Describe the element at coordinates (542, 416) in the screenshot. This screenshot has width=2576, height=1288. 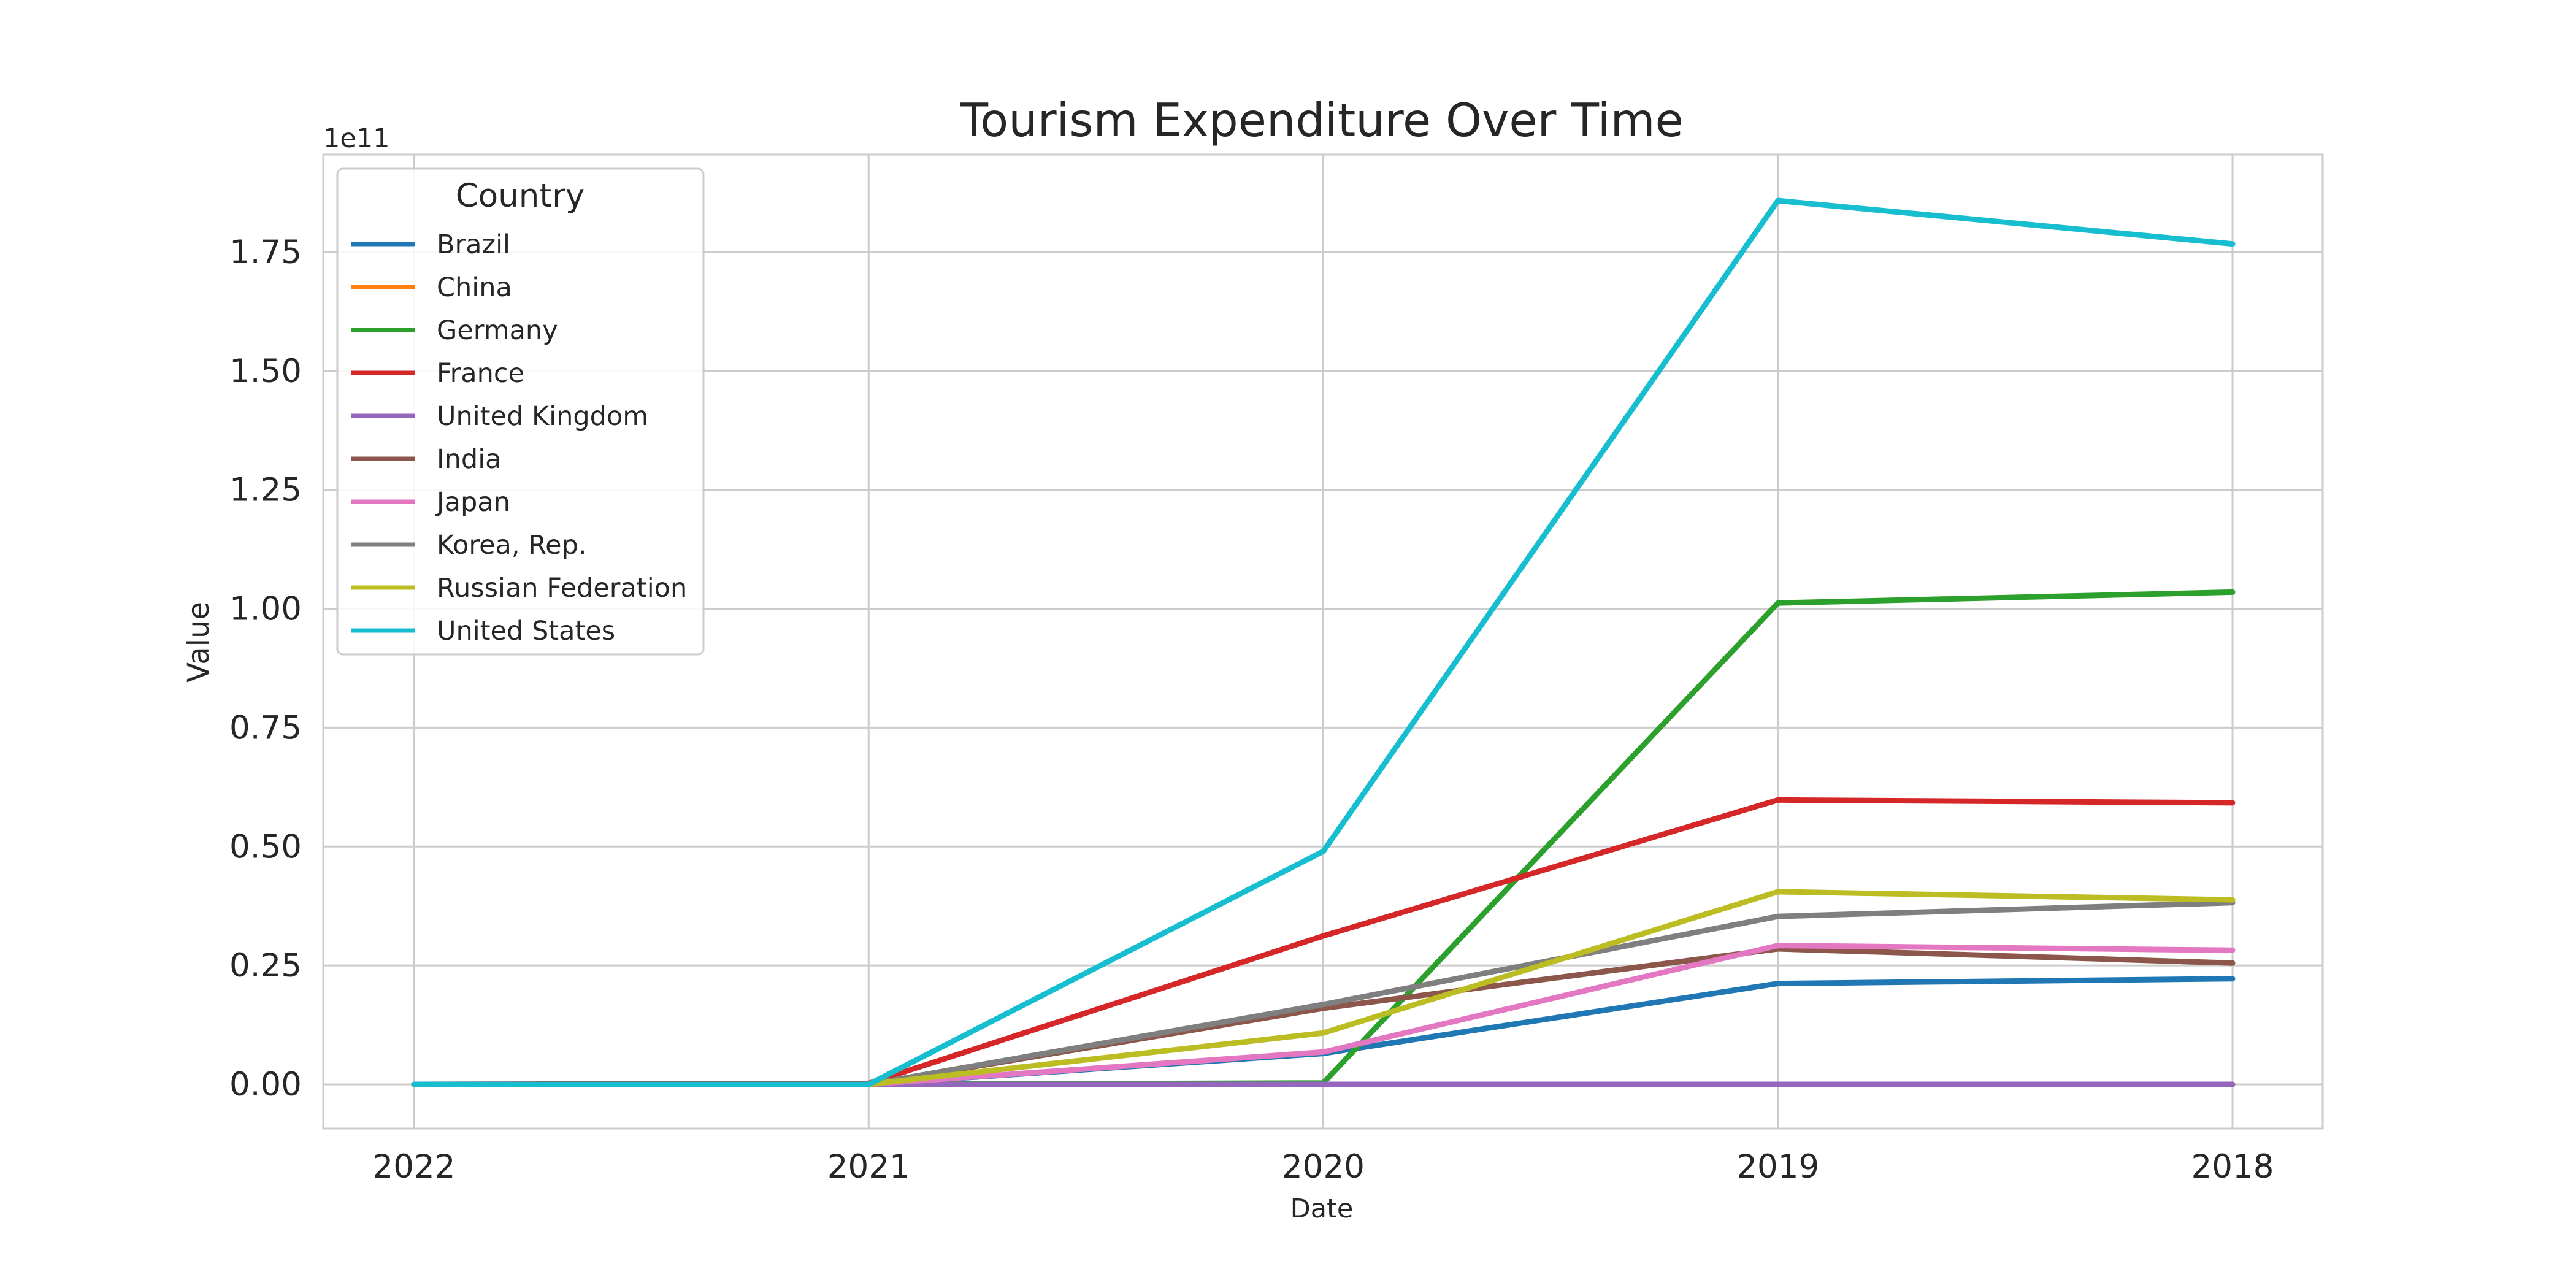
I see `legend-label: United Kingdom` at that location.